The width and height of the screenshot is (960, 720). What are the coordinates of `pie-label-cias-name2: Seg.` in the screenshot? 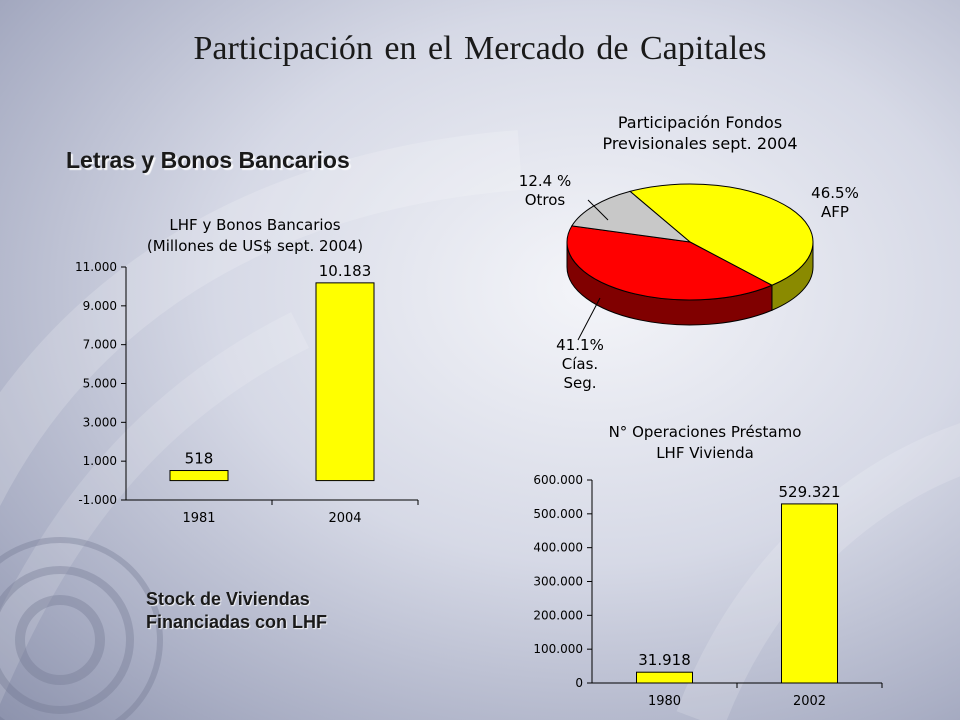 It's located at (580, 383).